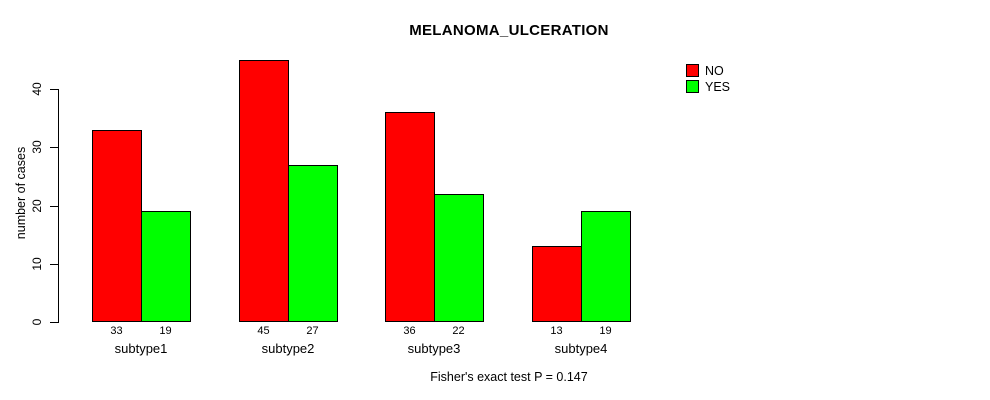  What do you see at coordinates (606, 266) in the screenshot?
I see `bar-yes-subtype4` at bounding box center [606, 266].